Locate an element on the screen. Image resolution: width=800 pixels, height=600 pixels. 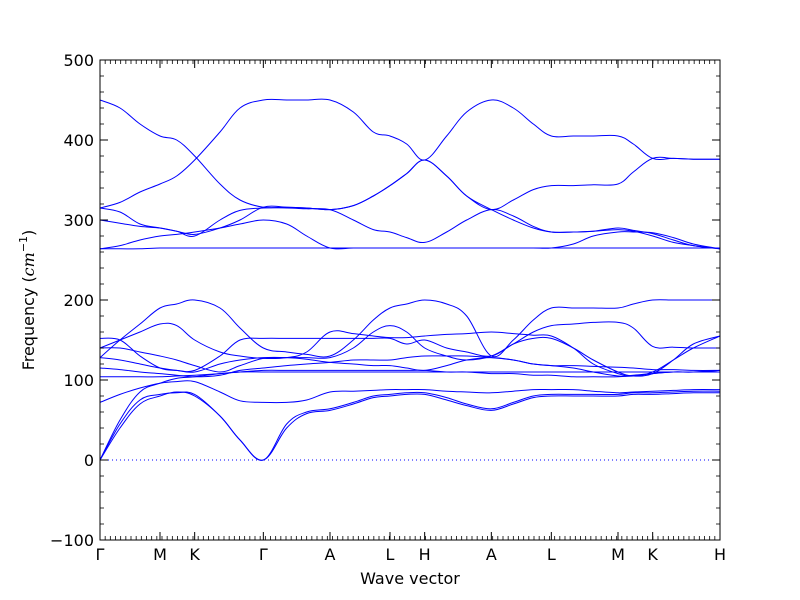
y-tick-label-1: 0 is located at coordinates (89, 460).